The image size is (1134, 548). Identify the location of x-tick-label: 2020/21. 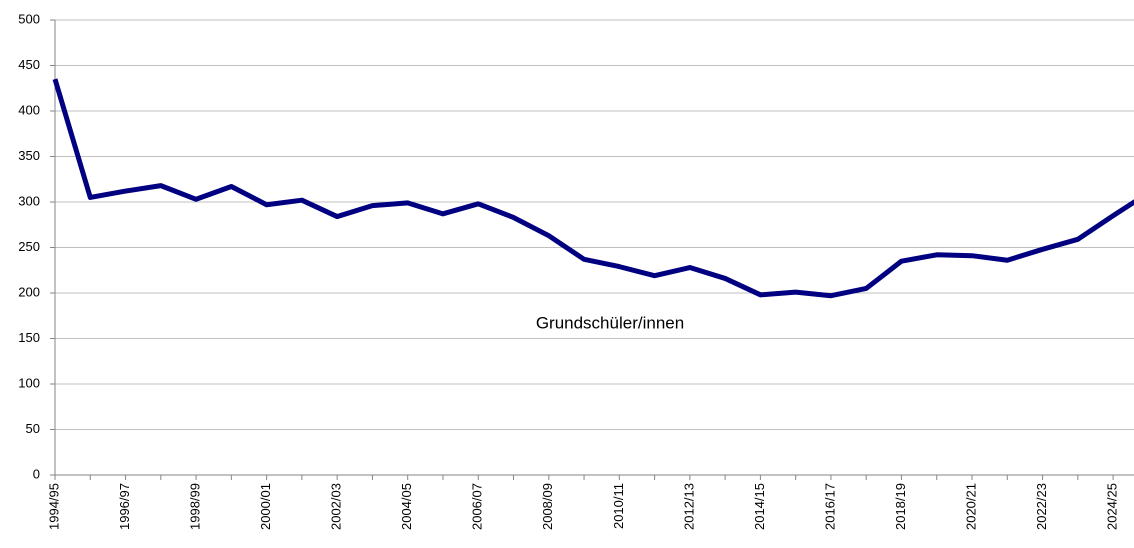
(970, 506).